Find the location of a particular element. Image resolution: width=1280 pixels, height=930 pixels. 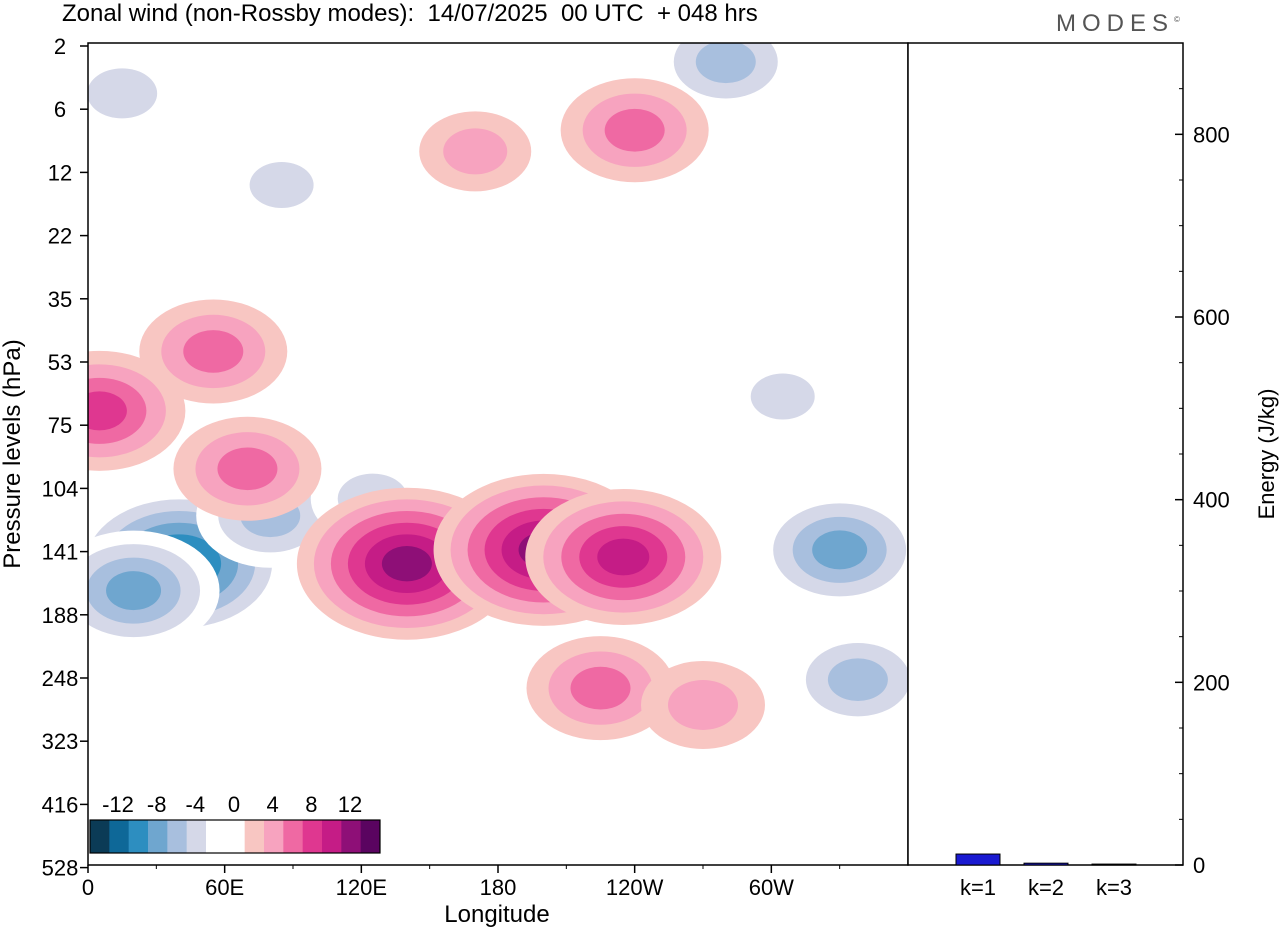

y-tick-label: 528 is located at coordinates (60, 868).